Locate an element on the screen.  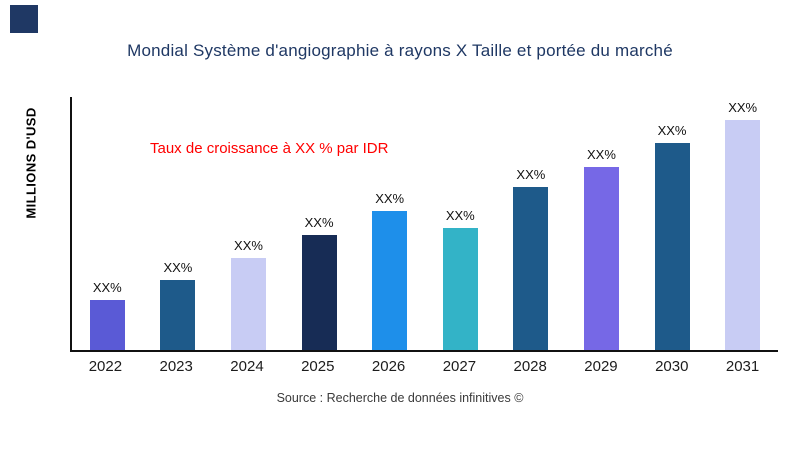
x-axis: 2022 2023 2024 2025 2026 2027 2028 2029 2030 2031 is located at coordinates (424, 366).